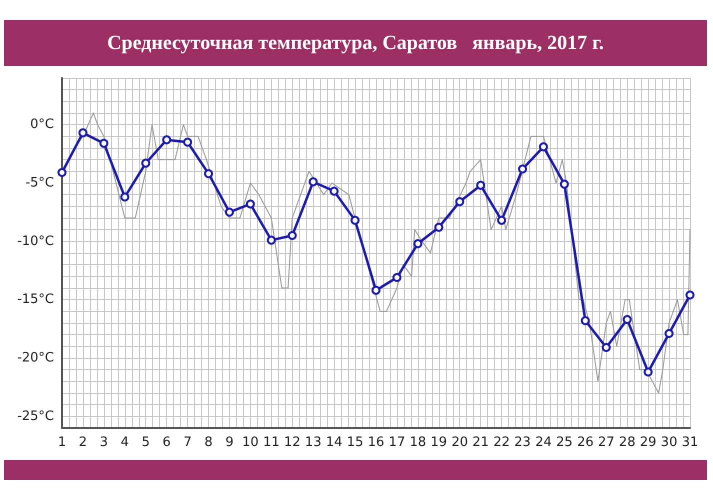 This screenshot has height=488, width=713. What do you see at coordinates (690, 442) in the screenshot?
I see `x-tick-label: 31` at bounding box center [690, 442].